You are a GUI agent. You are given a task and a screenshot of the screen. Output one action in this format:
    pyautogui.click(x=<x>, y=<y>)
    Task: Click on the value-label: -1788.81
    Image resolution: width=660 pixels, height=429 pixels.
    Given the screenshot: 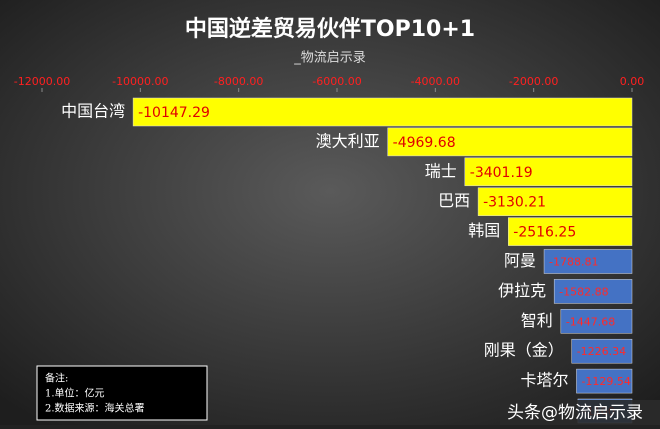 What is the action you would take?
    pyautogui.click(x=573, y=262)
    